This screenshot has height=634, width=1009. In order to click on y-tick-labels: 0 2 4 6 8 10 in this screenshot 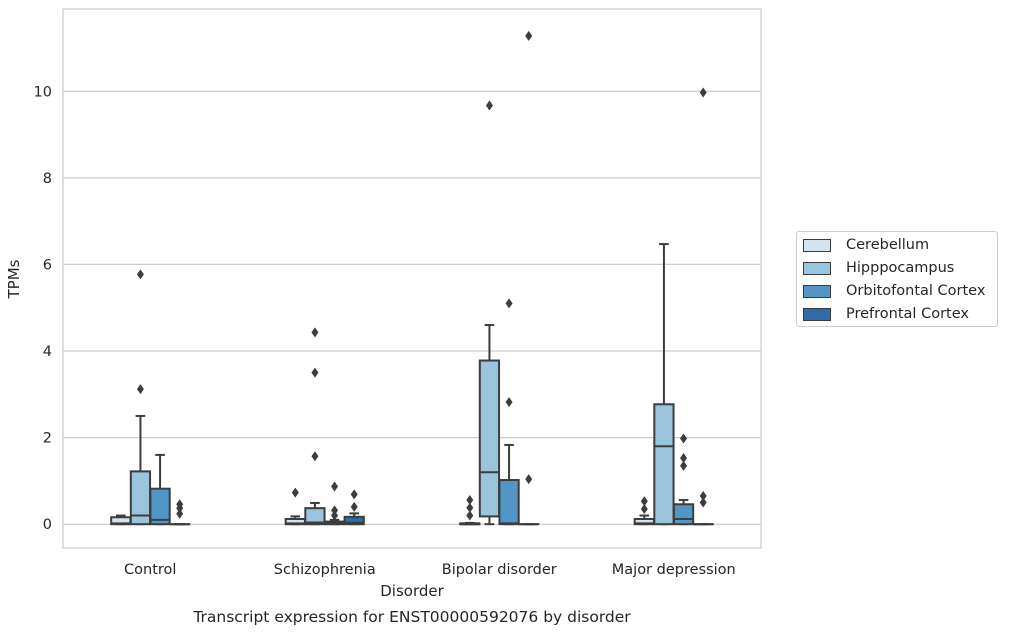, I will do `click(43, 308)`.